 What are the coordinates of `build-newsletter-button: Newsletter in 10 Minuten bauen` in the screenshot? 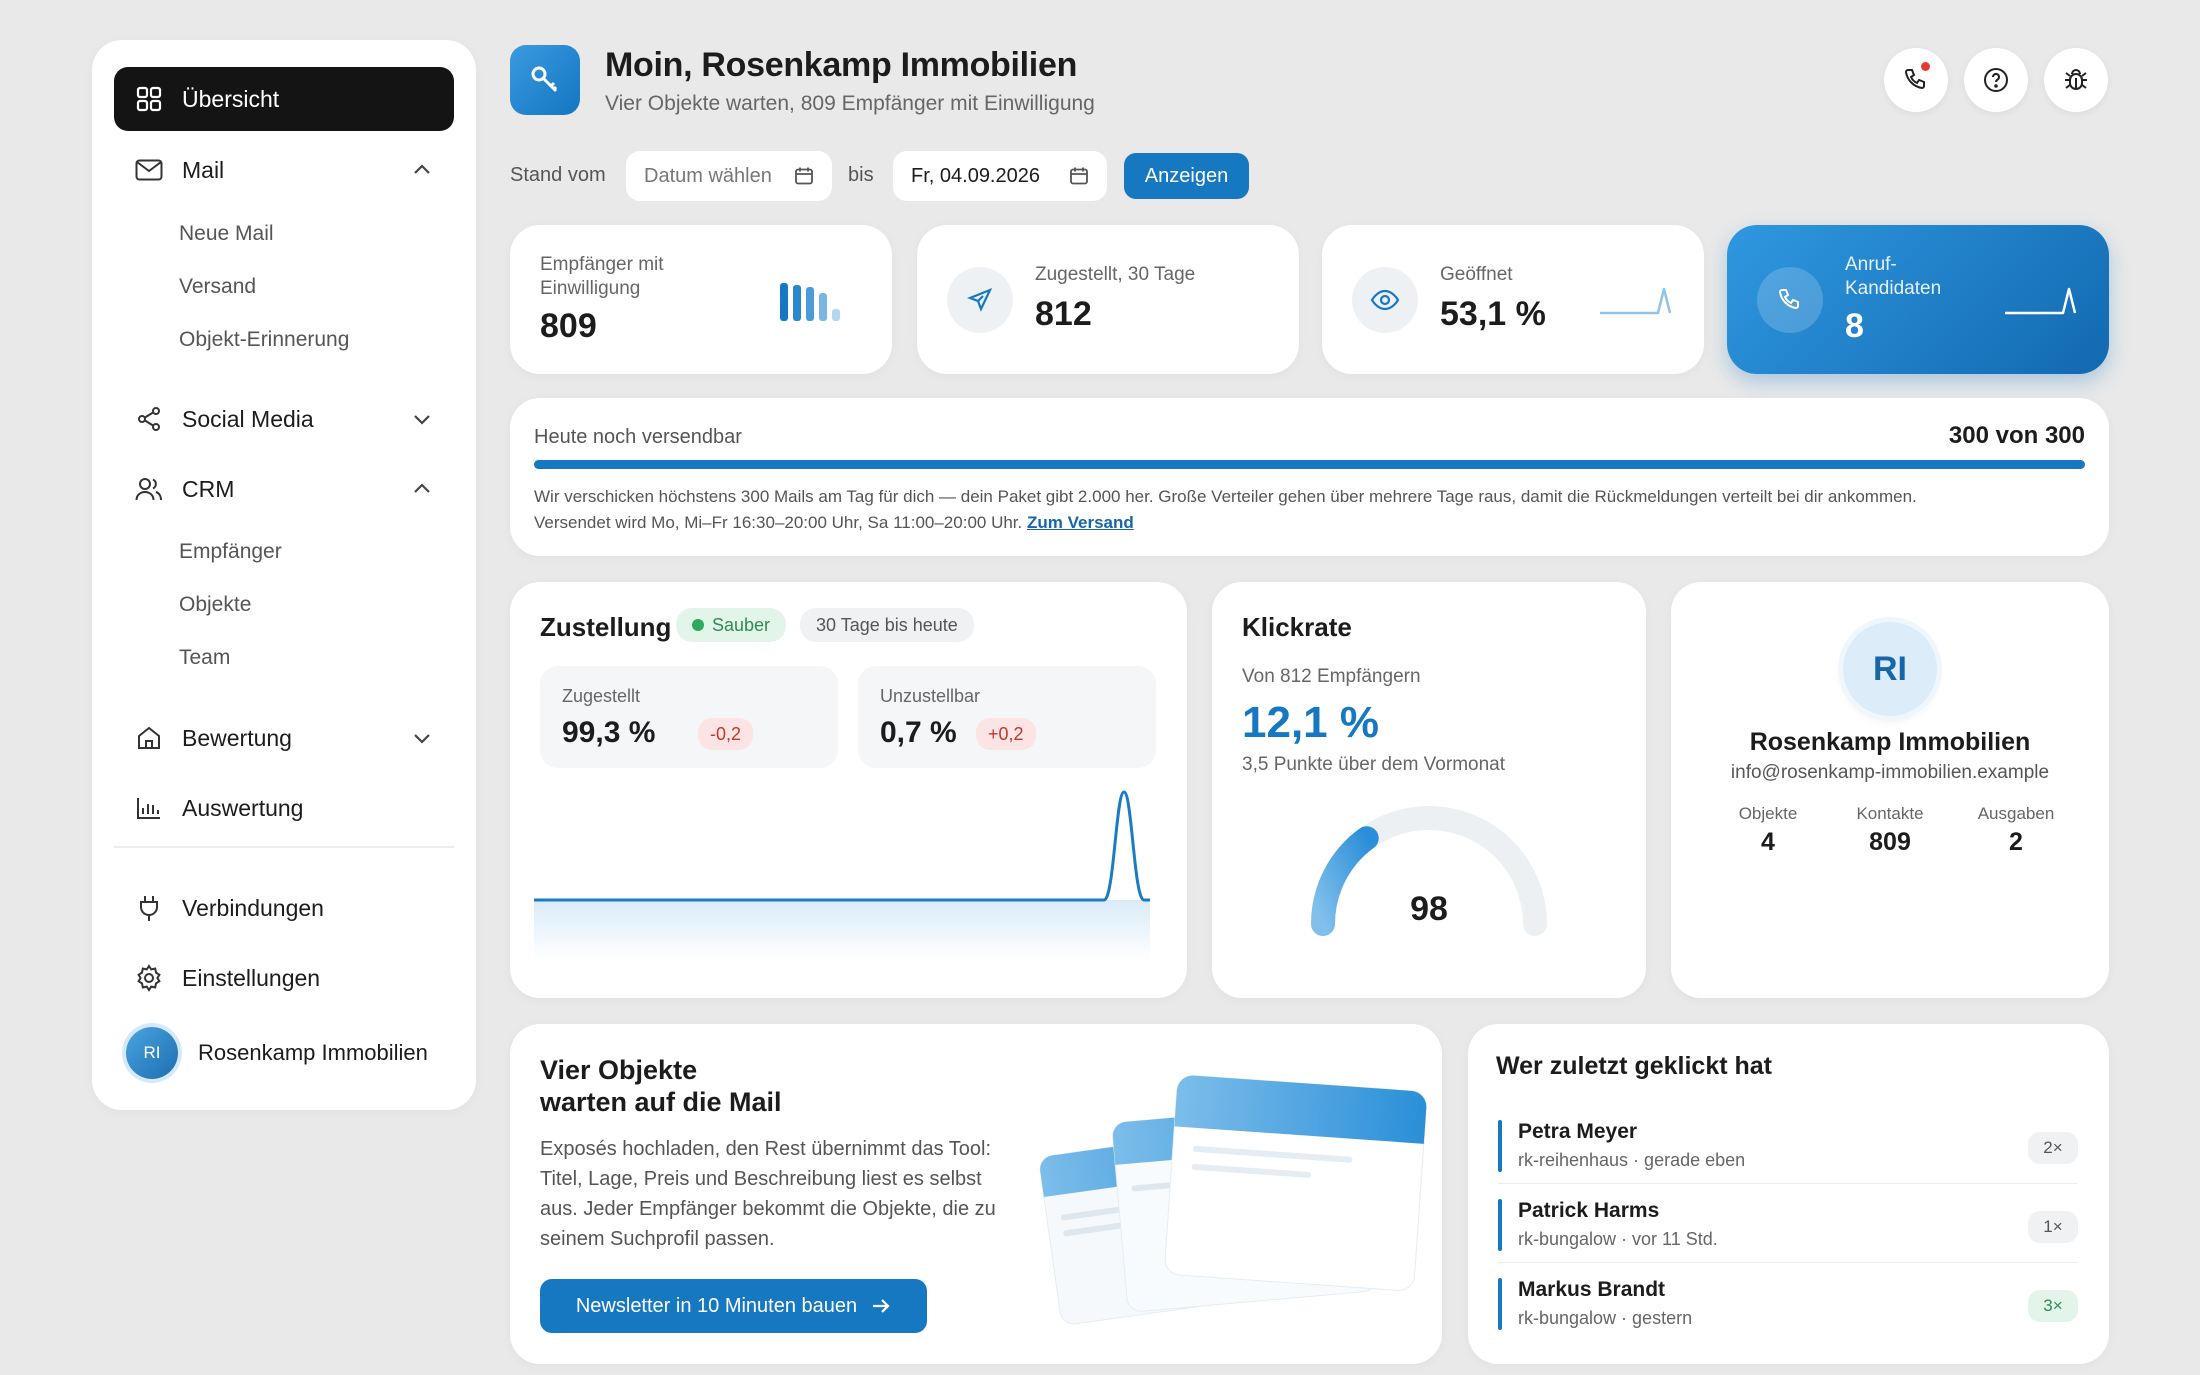 It's located at (733, 1306).